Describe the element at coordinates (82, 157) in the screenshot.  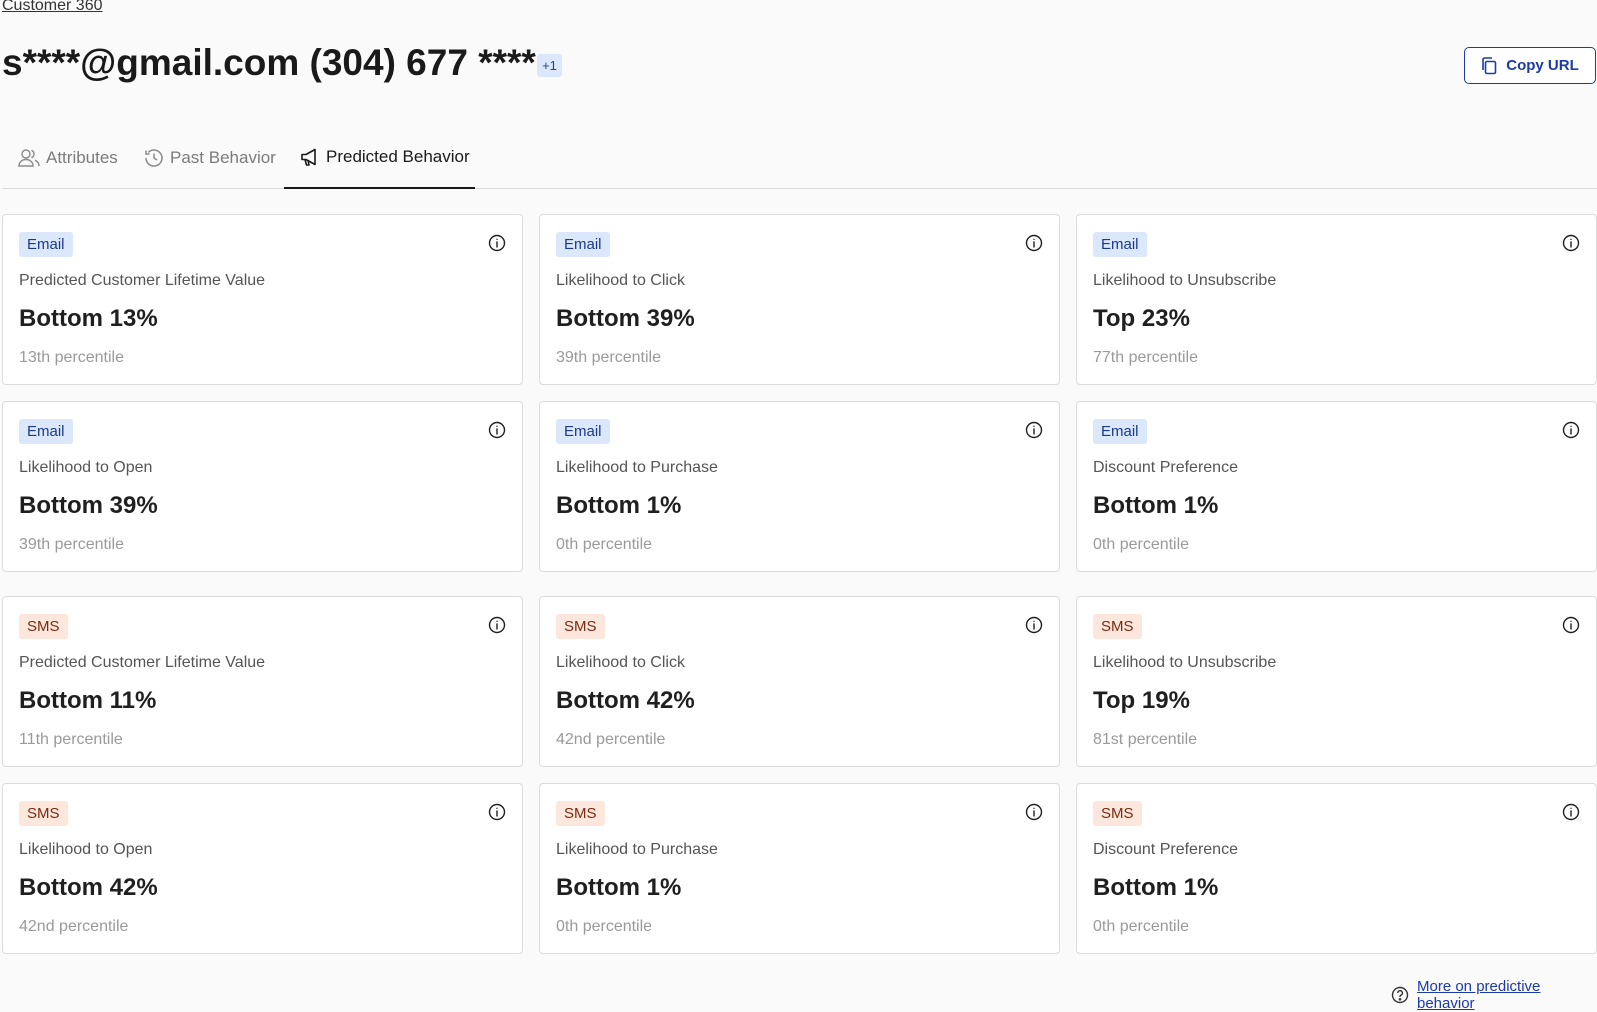
I see `tab-label-attributes: Attributes` at that location.